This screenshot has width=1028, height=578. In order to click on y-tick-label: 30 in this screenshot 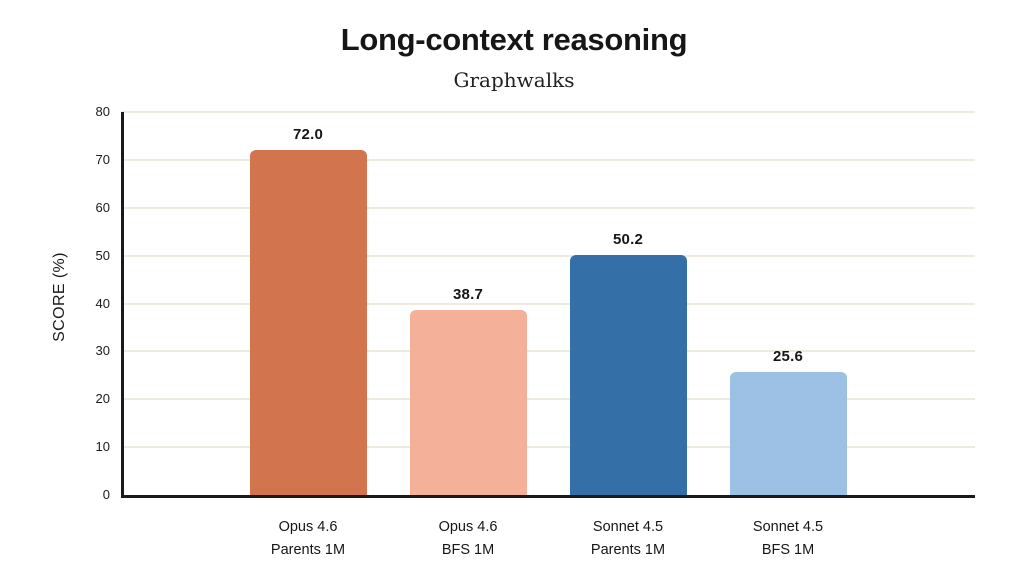, I will do `click(102, 351)`.